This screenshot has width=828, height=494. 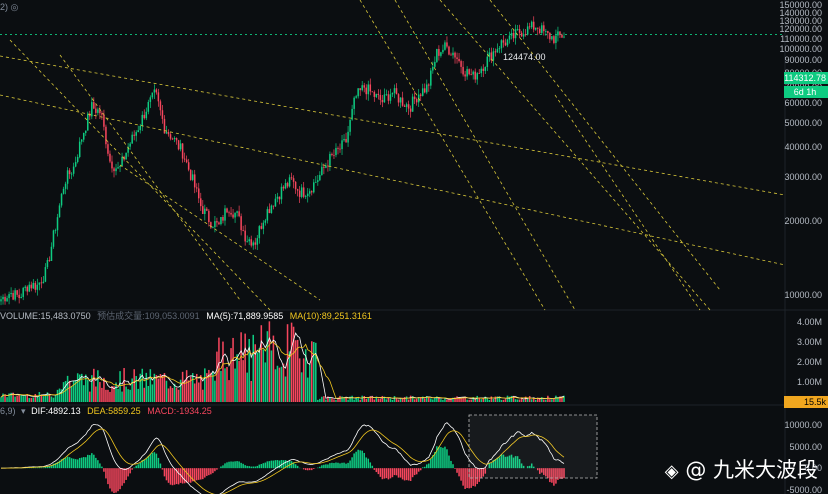 I want to click on macd-params: 6,9), so click(x=8, y=411).